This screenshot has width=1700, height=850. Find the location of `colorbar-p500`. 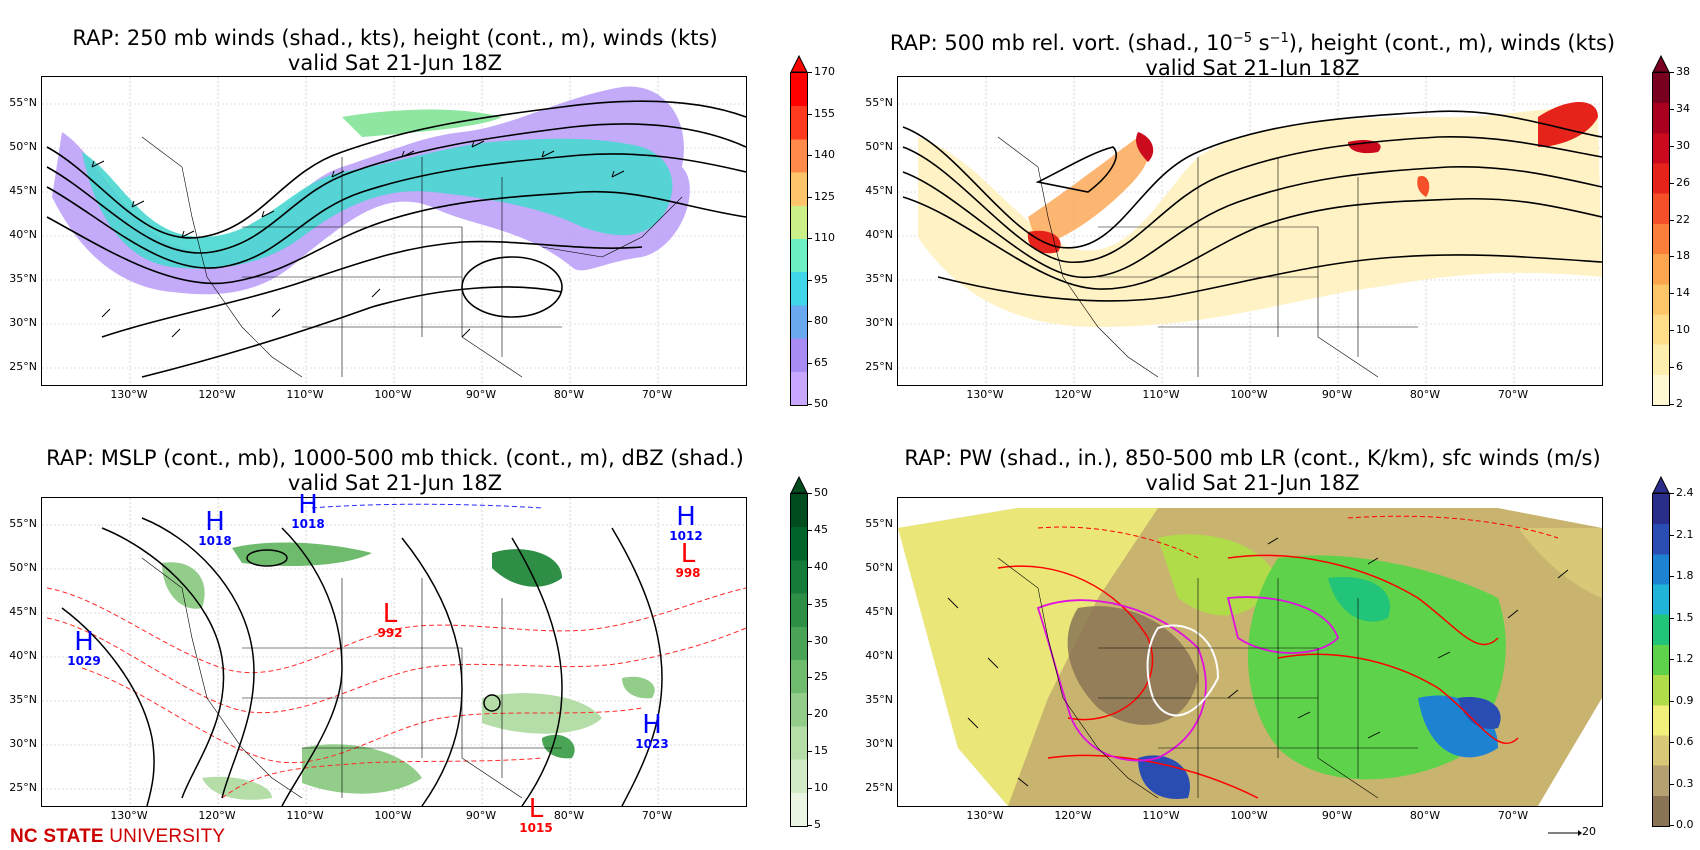

colorbar-p500 is located at coordinates (1661, 239).